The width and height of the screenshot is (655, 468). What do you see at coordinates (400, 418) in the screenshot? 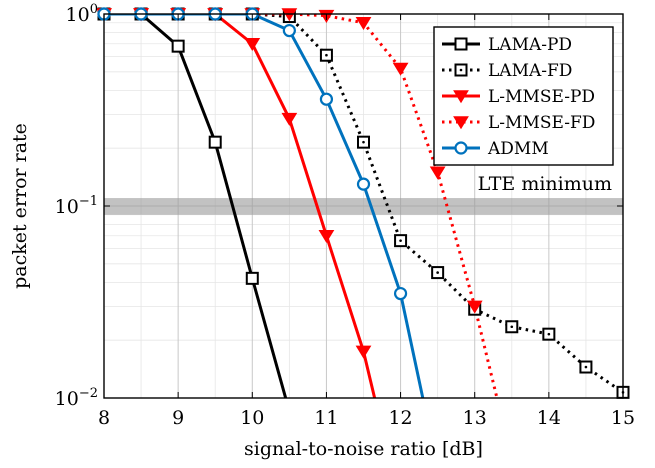
I see `x-tick-label: 12` at bounding box center [400, 418].